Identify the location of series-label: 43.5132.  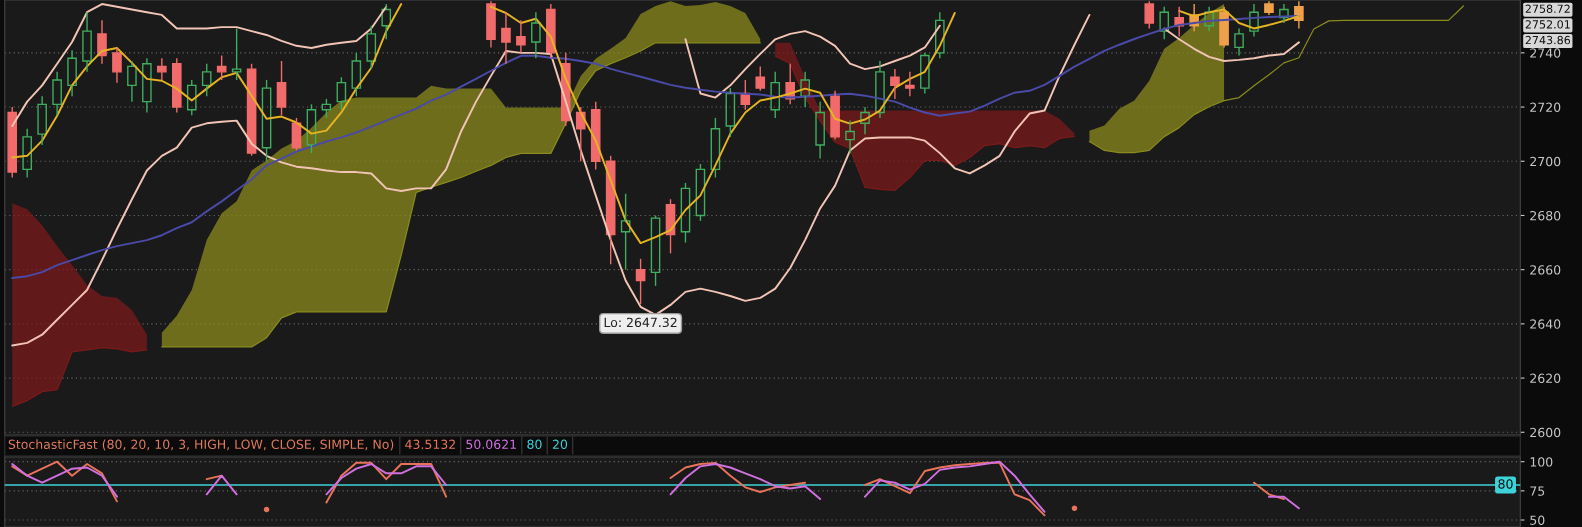
(430, 444).